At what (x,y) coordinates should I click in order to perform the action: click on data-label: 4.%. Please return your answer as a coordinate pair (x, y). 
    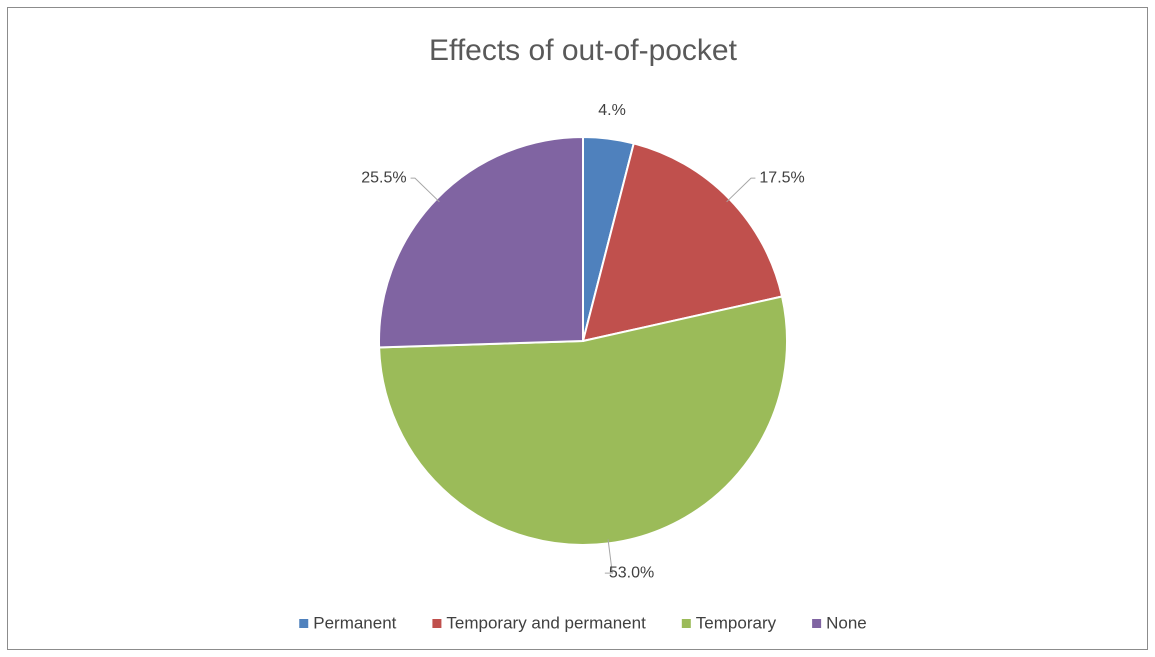
    Looking at the image, I should click on (612, 110).